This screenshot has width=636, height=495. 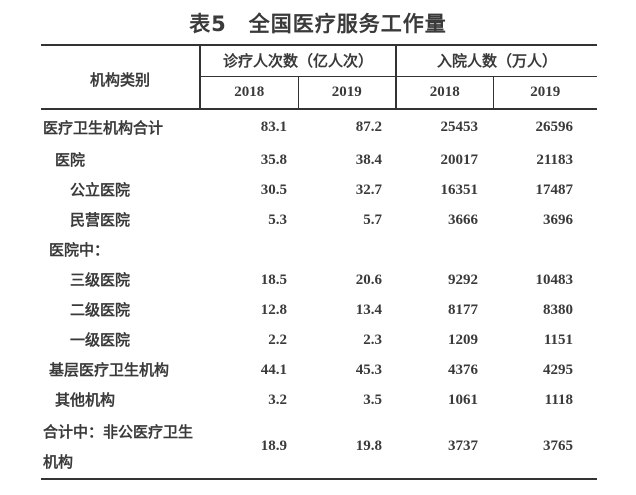 What do you see at coordinates (463, 279) in the screenshot?
I see `value-cell: 9292` at bounding box center [463, 279].